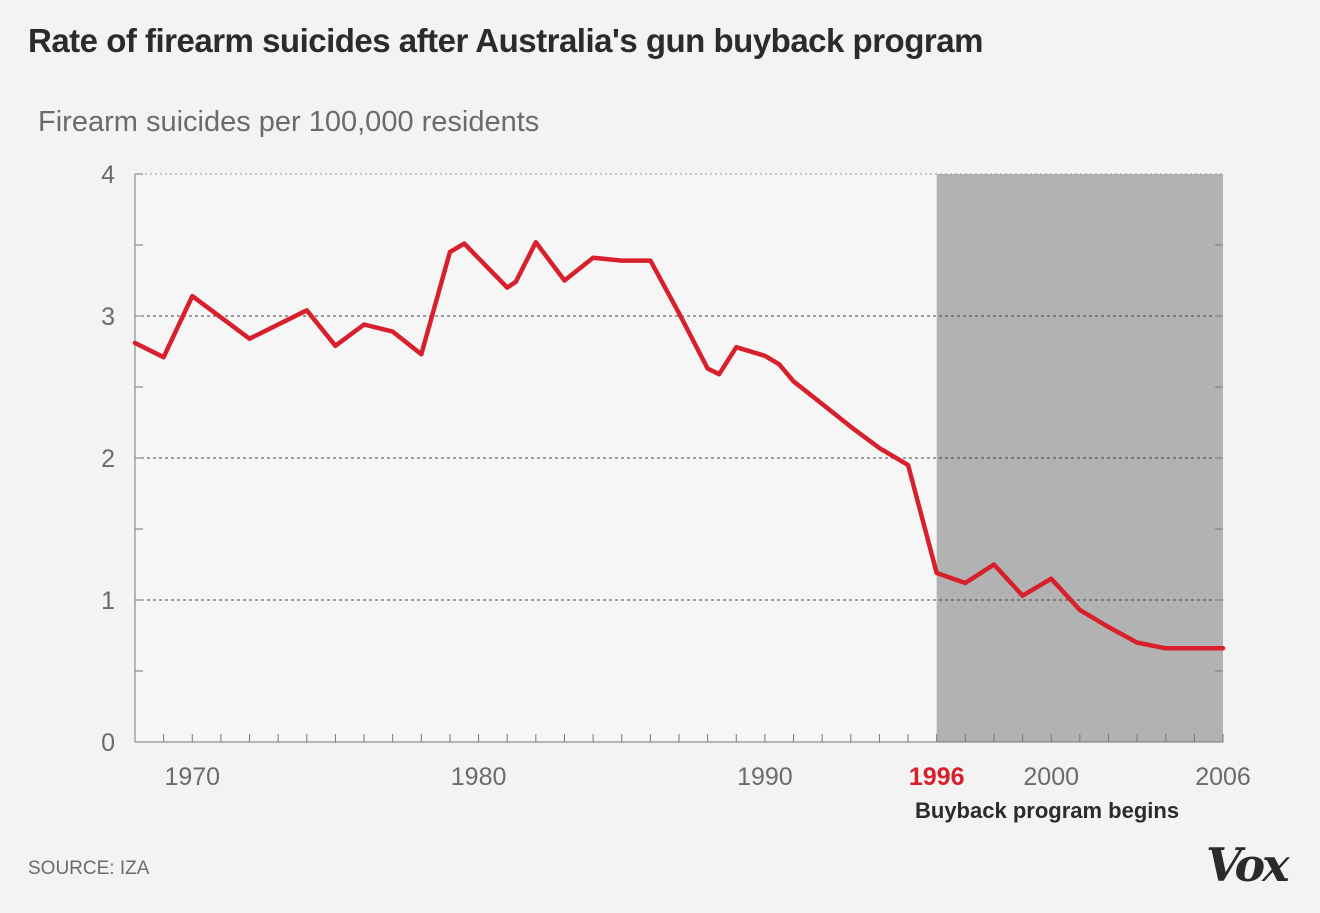  I want to click on y-tick-label: 4, so click(108, 175).